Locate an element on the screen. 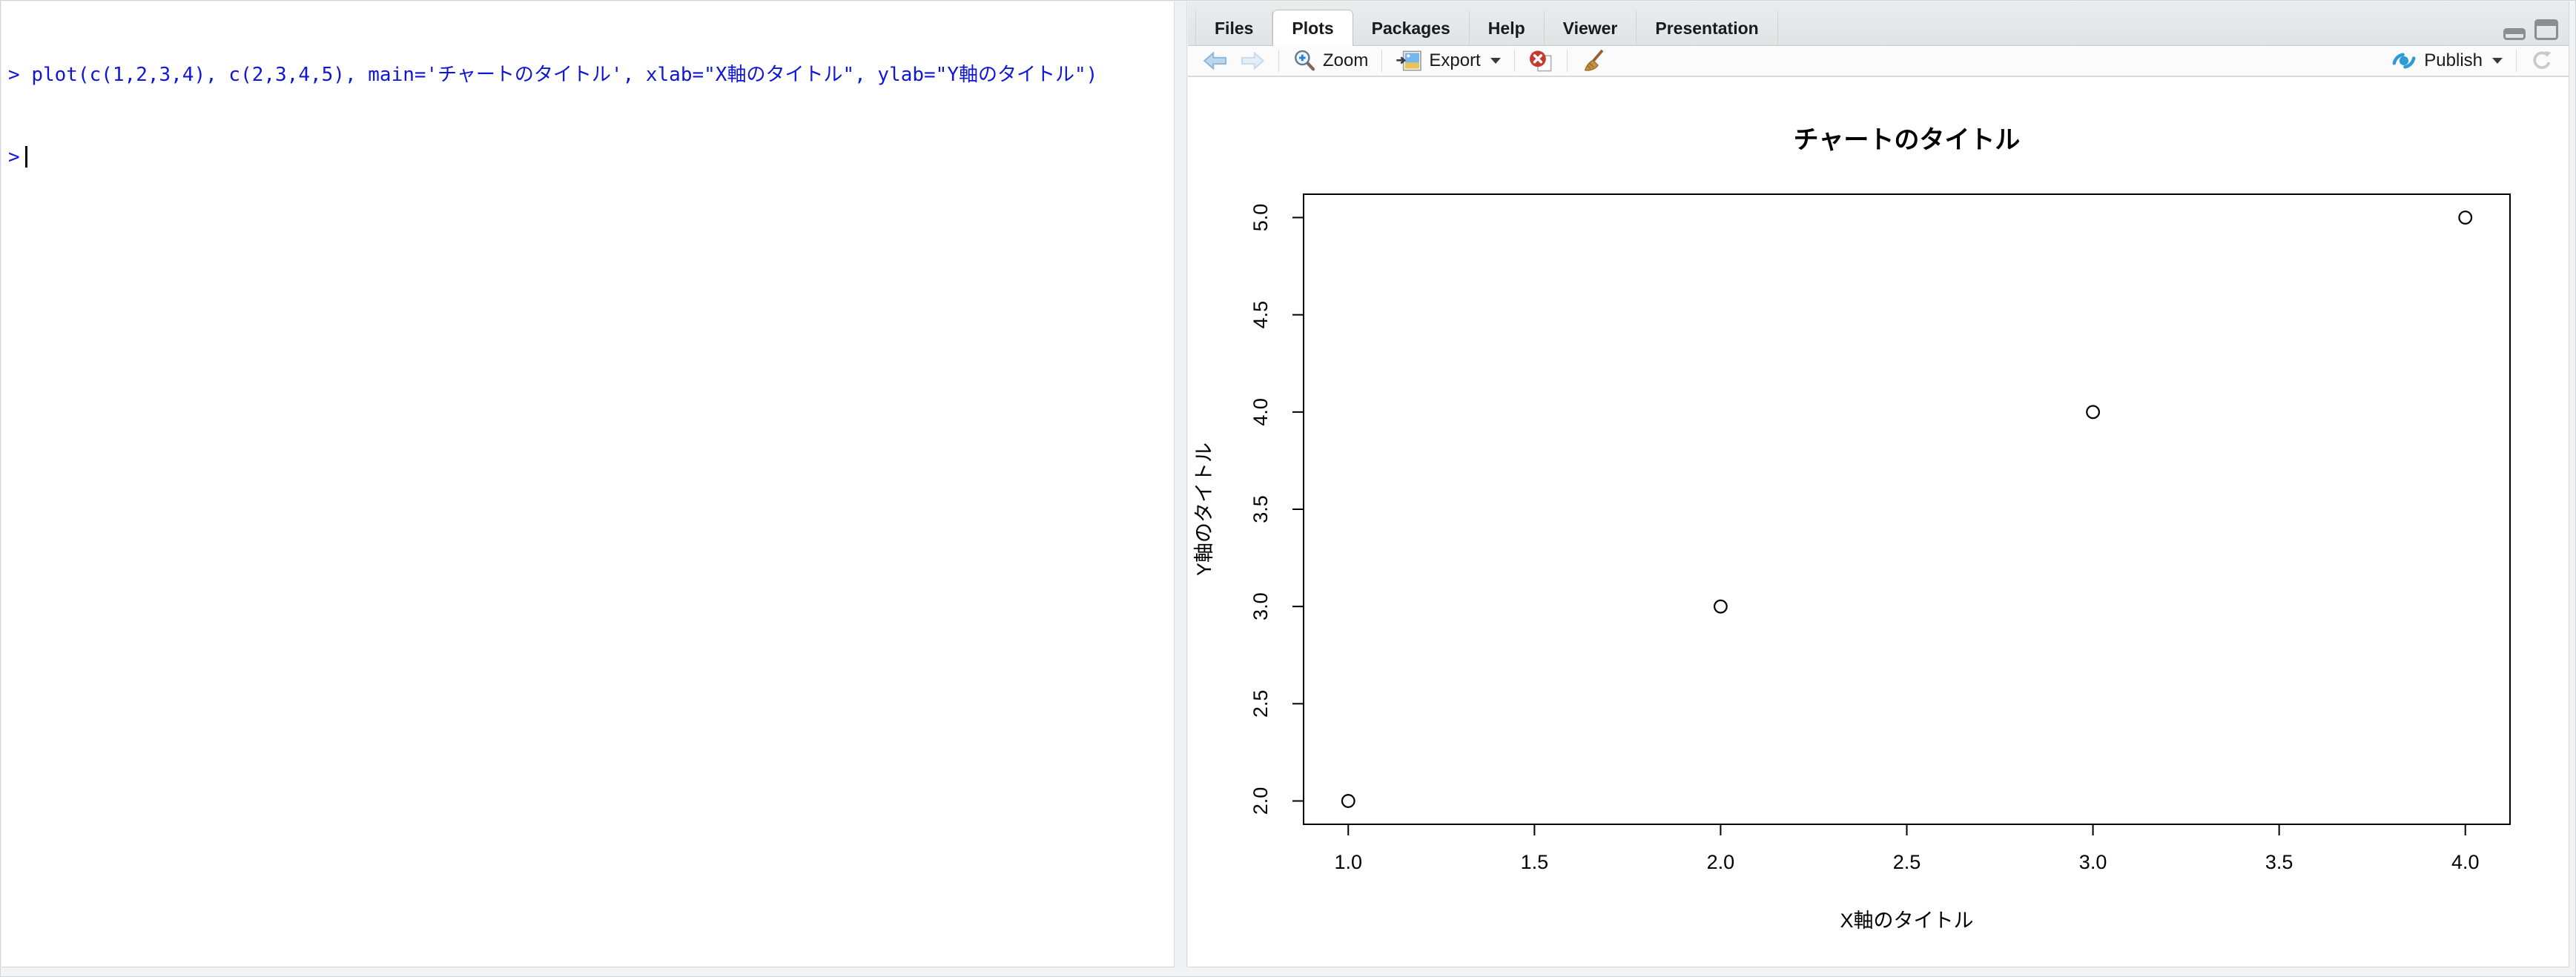 The width and height of the screenshot is (2576, 977). forward-button is located at coordinates (1252, 61).